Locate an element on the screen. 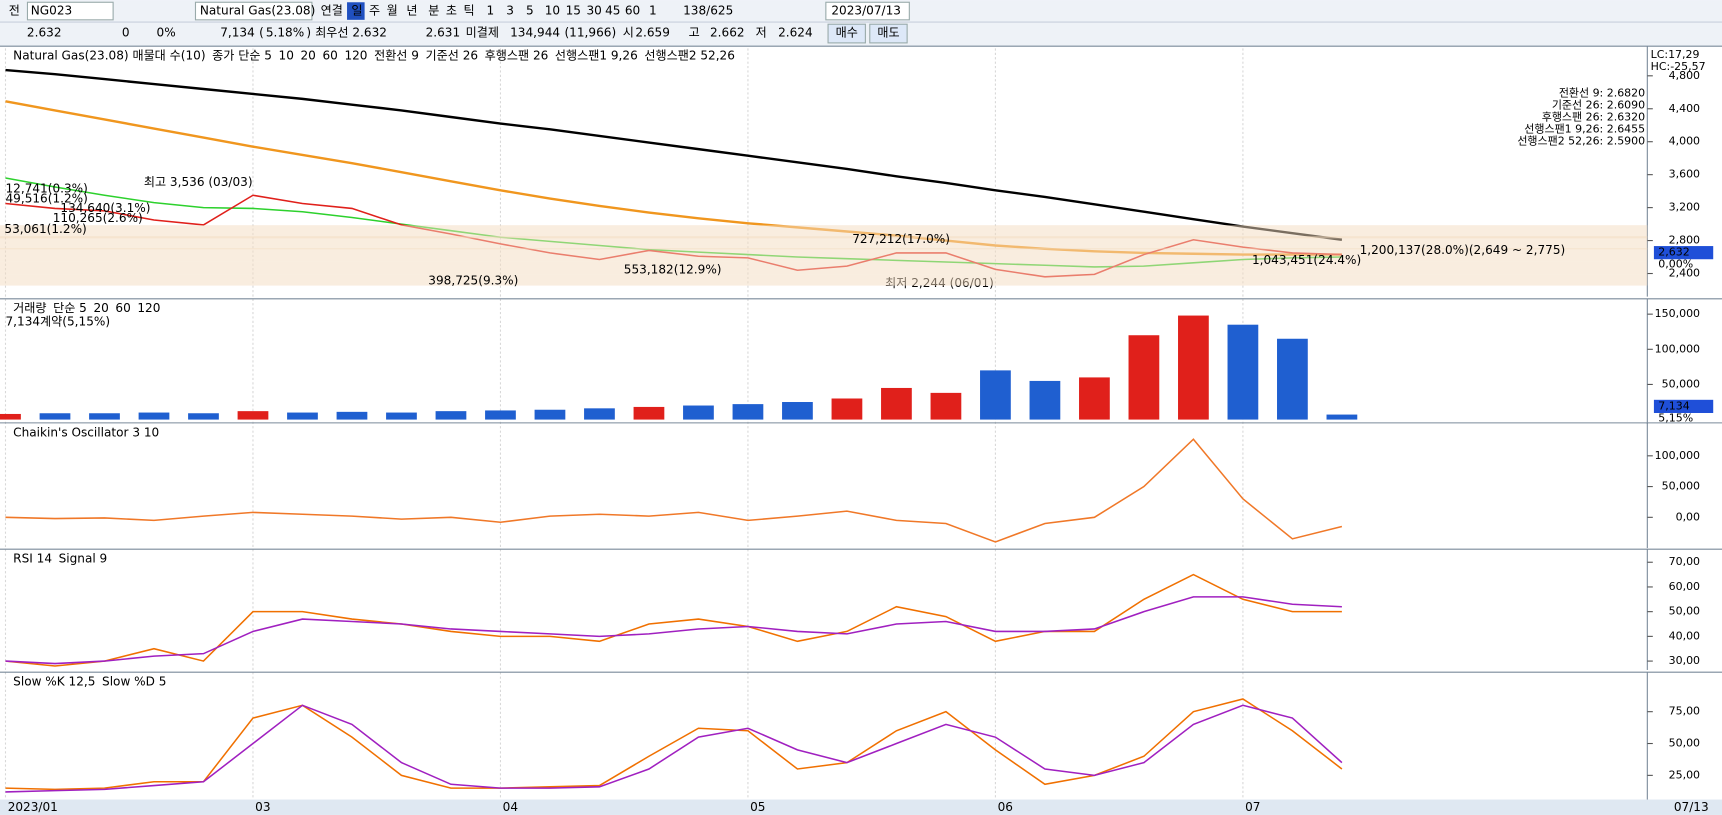 The width and height of the screenshot is (1722, 815). toolbar-item: 일 is located at coordinates (356, 11).